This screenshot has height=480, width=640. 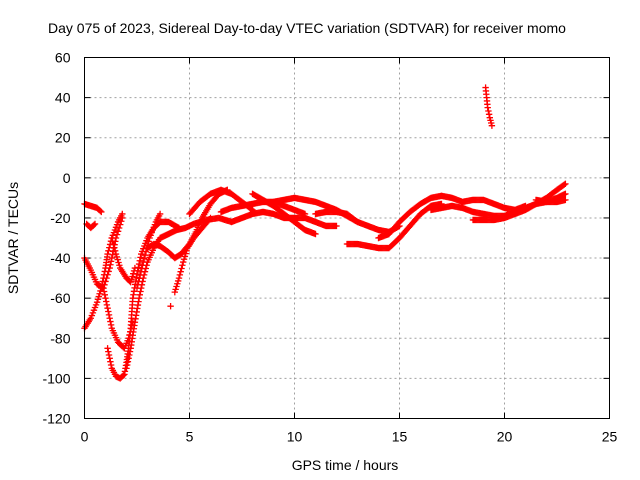 I want to click on x-tick-label: 20, so click(x=505, y=437).